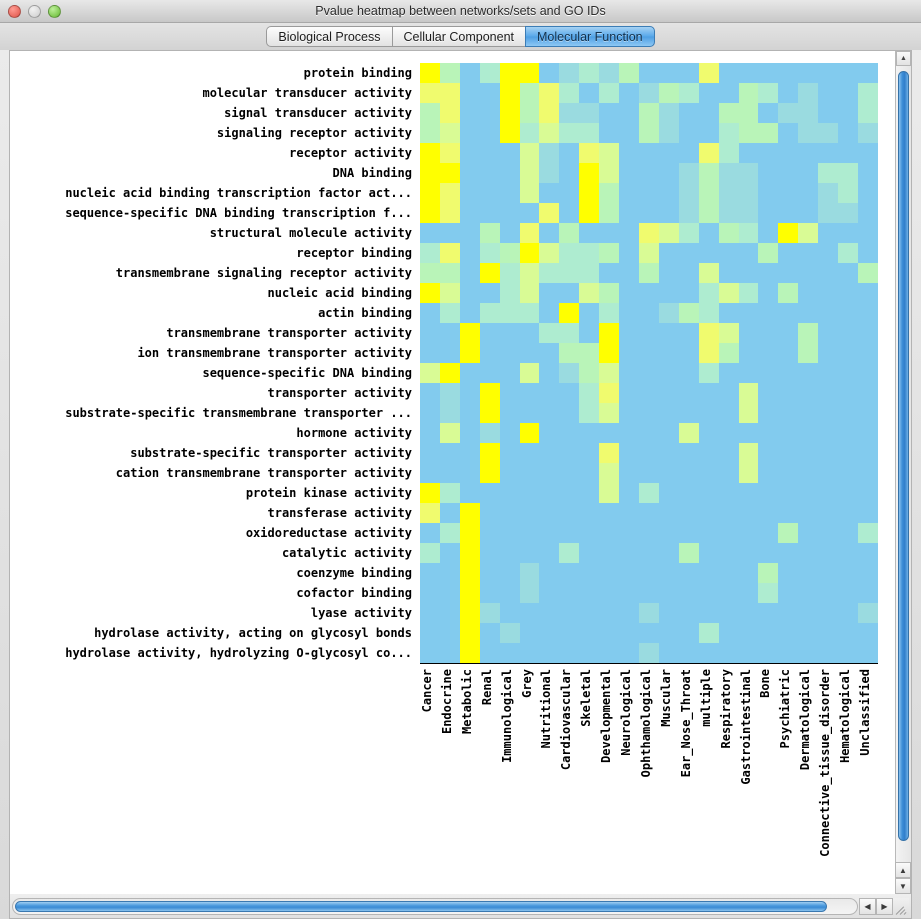 Image resolution: width=921 pixels, height=919 pixels. I want to click on resize-grip, so click(901, 906).